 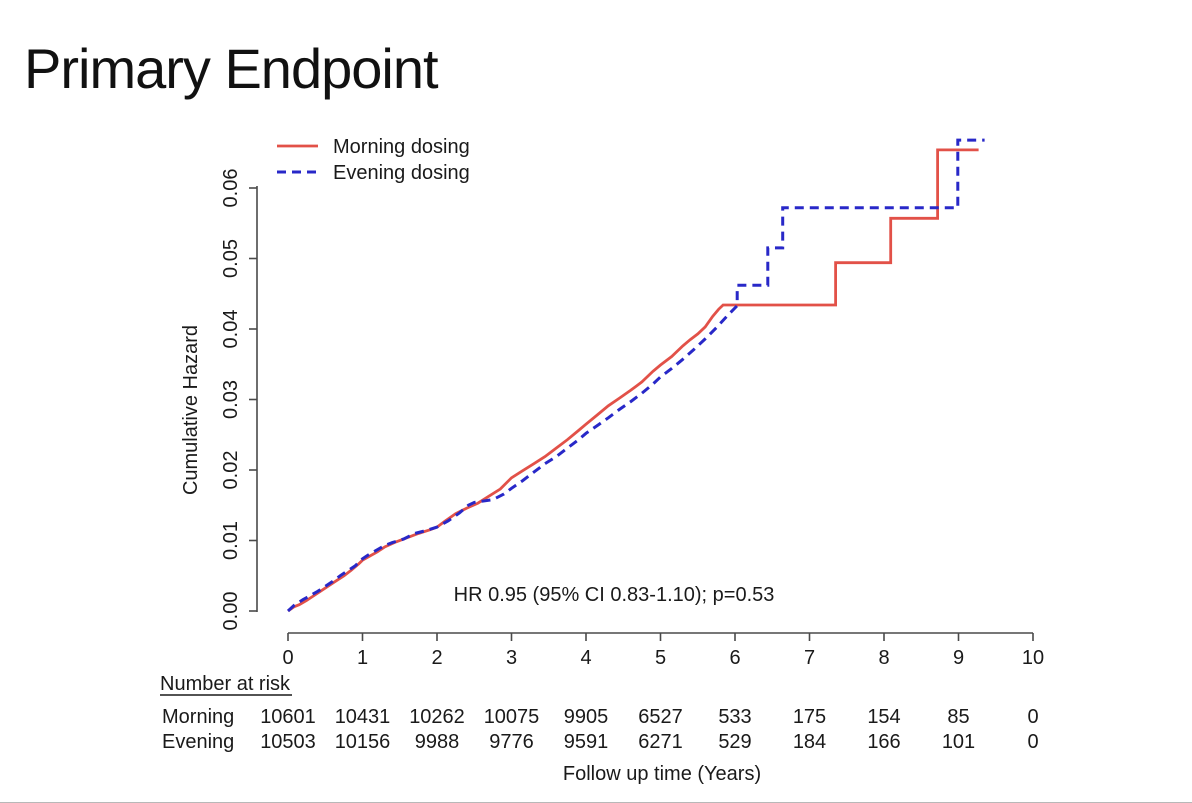 What do you see at coordinates (191, 410) in the screenshot?
I see `y-axis-title: Cumulative Hazard` at bounding box center [191, 410].